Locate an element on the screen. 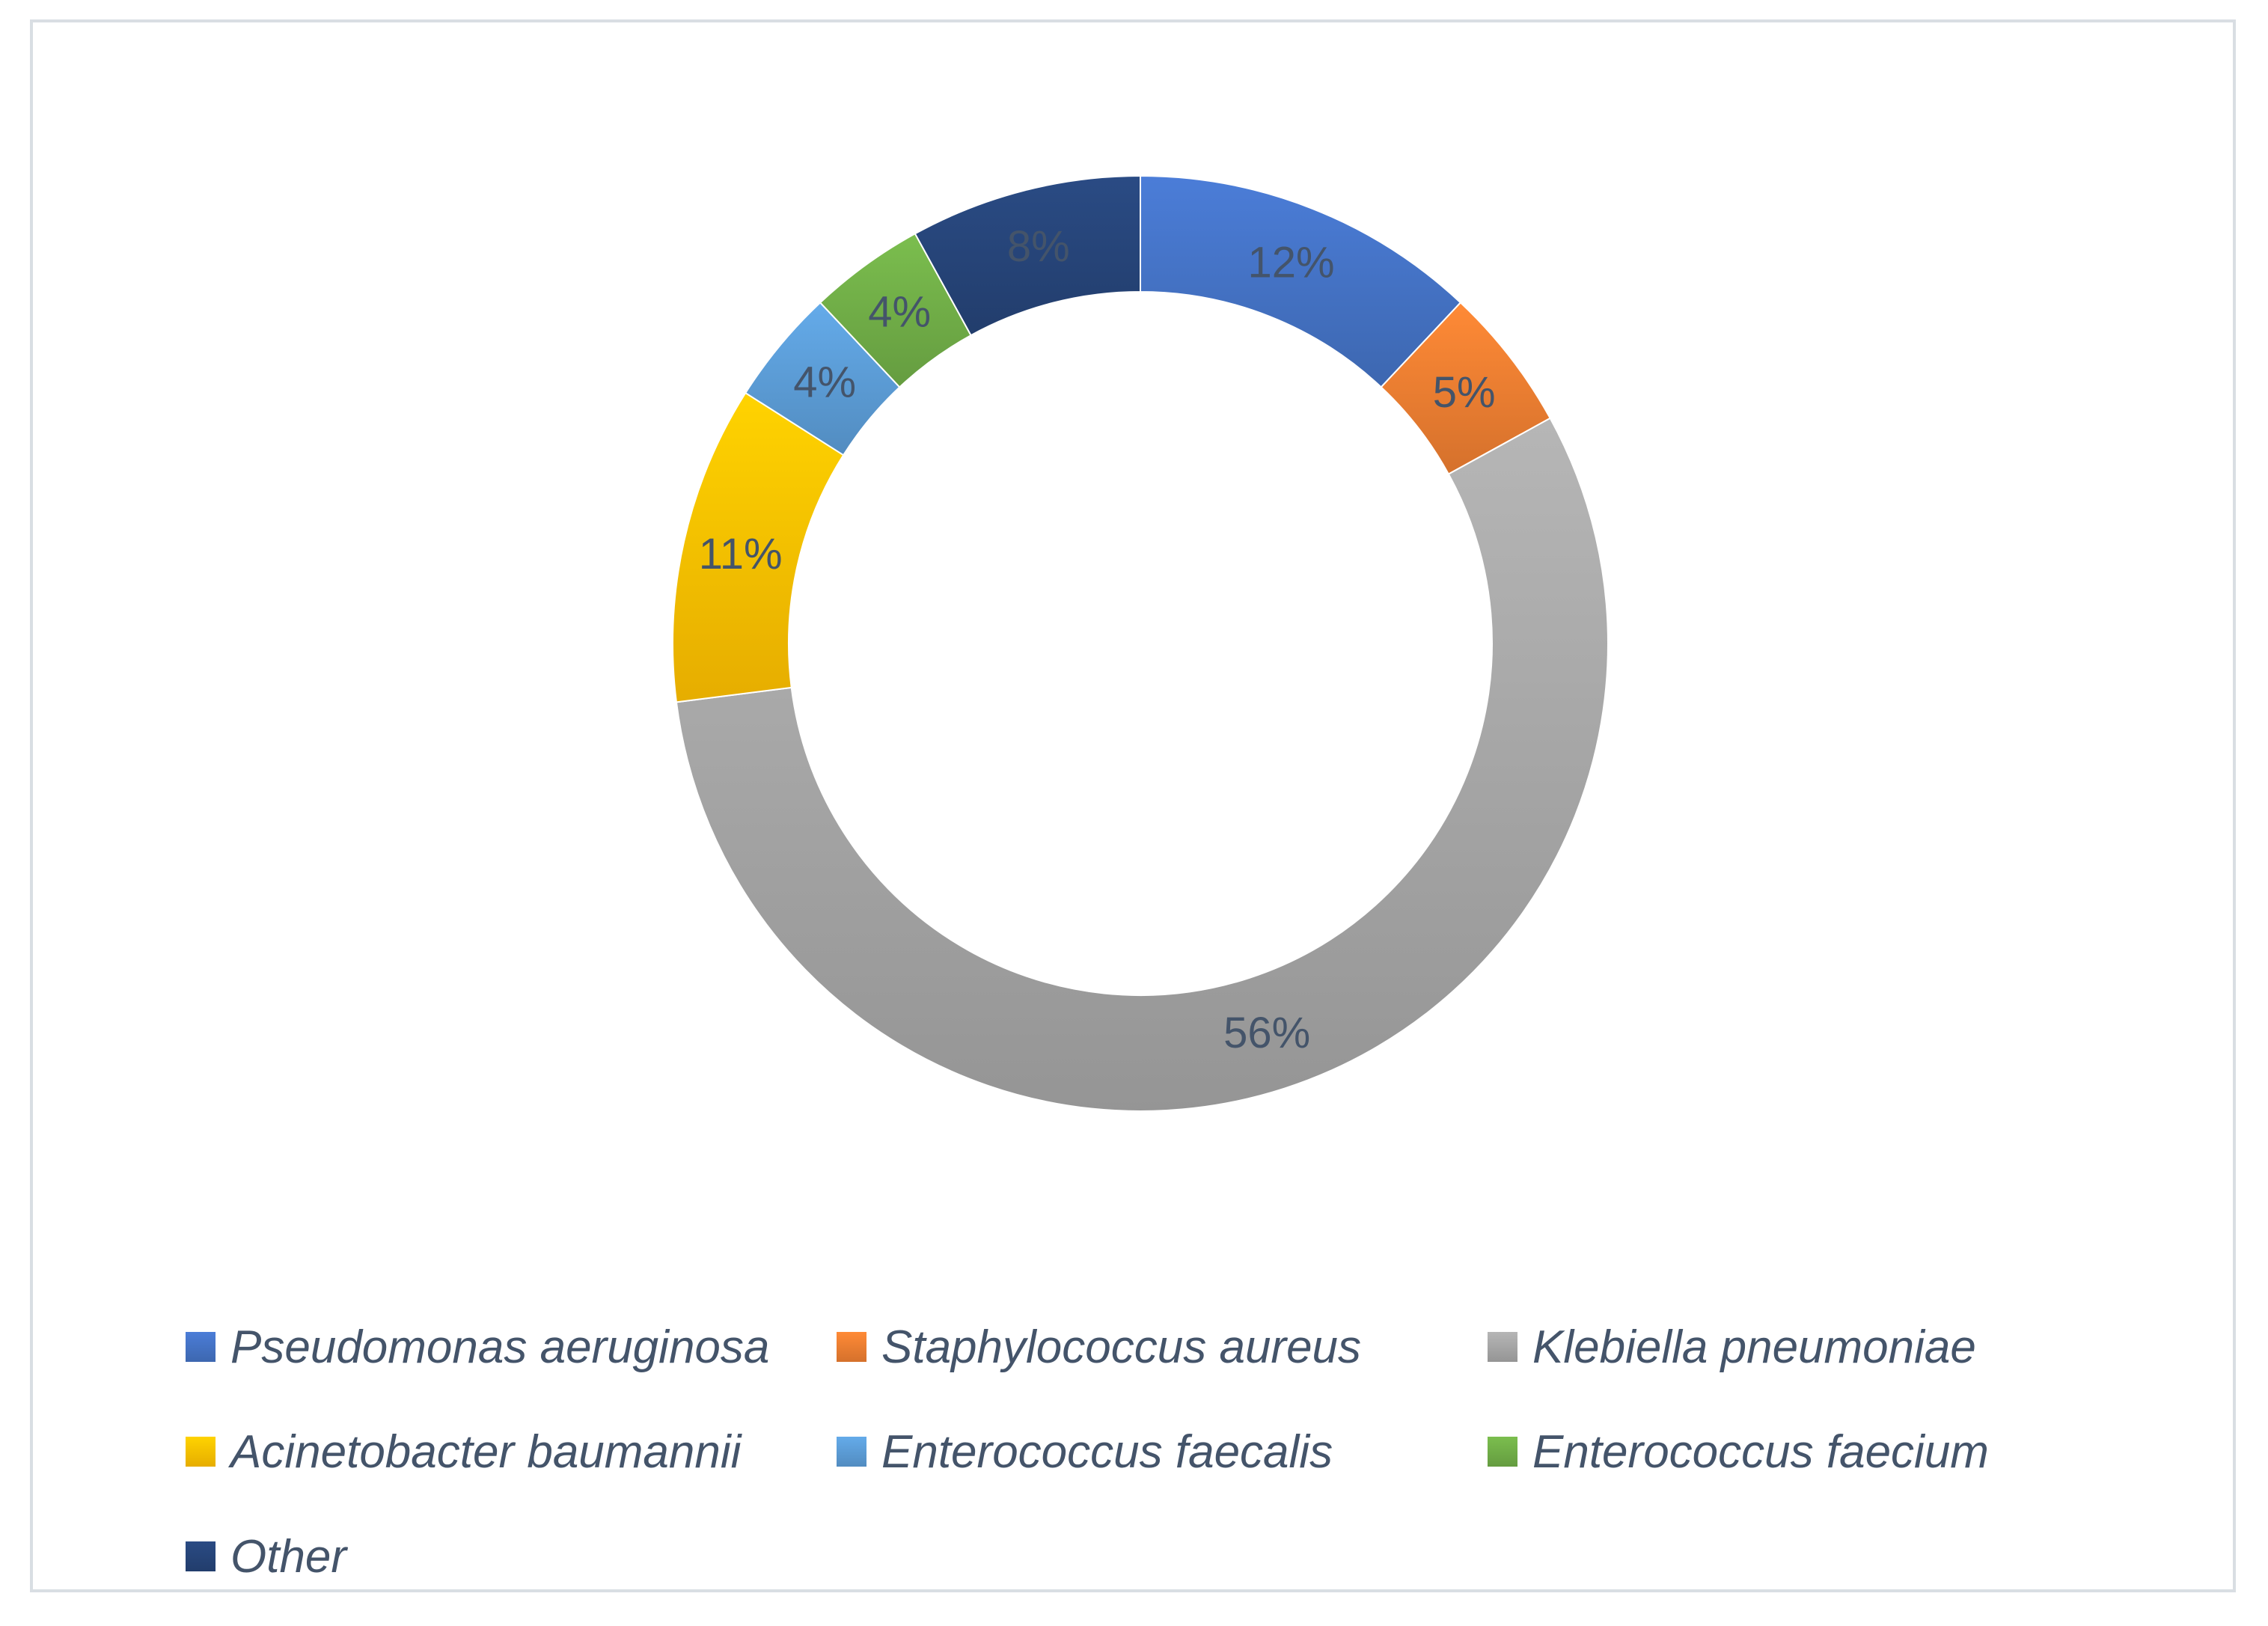  data-label-enterococcus-faecium: 4% is located at coordinates (899, 312).